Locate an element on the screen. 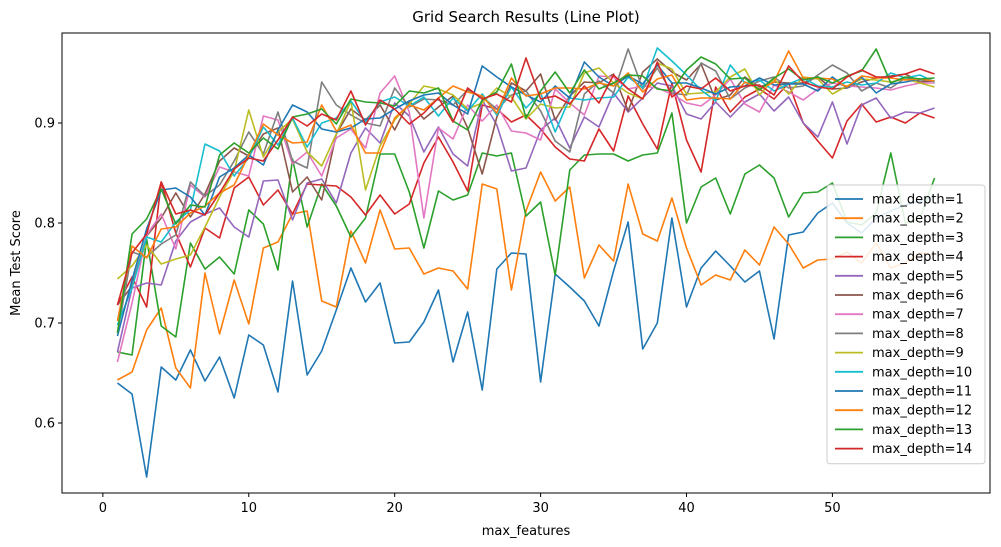 The height and width of the screenshot is (547, 1001). legend-label-10: max_depth=10 is located at coordinates (922, 372).